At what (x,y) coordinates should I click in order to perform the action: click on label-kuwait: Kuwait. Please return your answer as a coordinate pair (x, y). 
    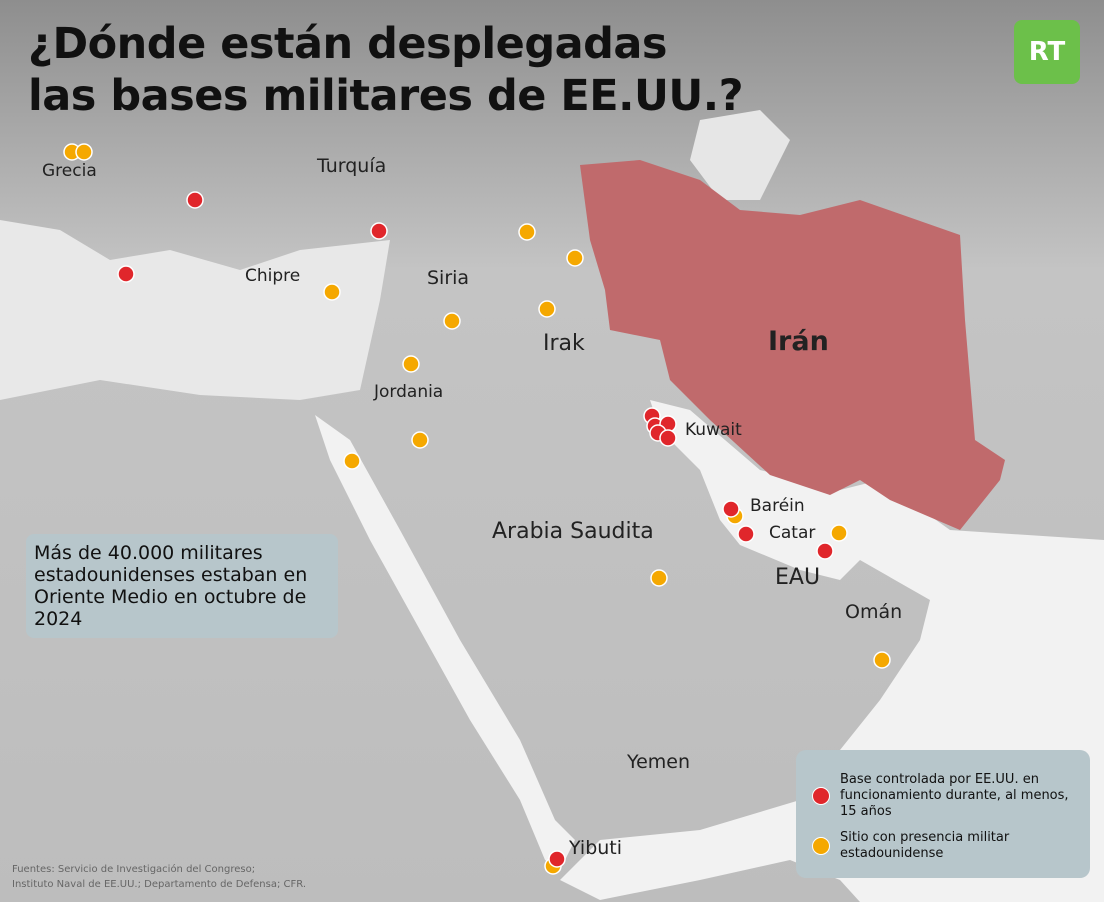
    Looking at the image, I should click on (713, 430).